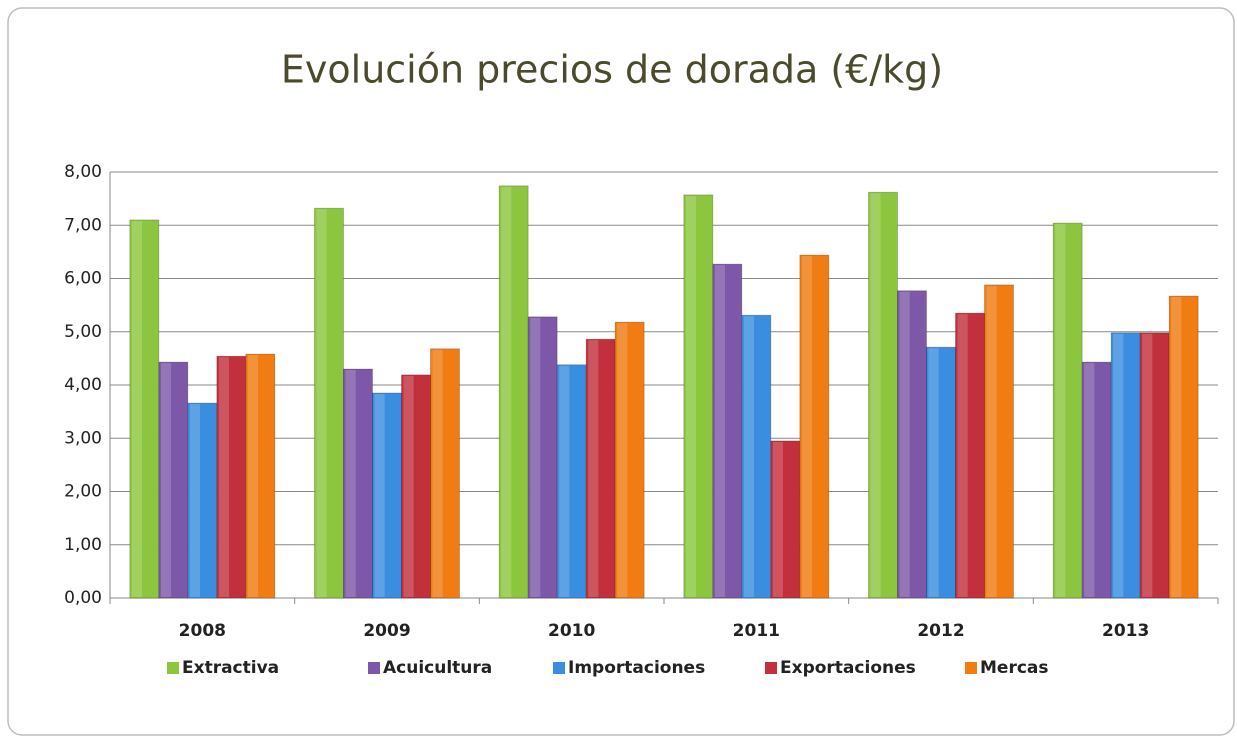  I want to click on y-tick-label: 7,00, so click(83, 225).